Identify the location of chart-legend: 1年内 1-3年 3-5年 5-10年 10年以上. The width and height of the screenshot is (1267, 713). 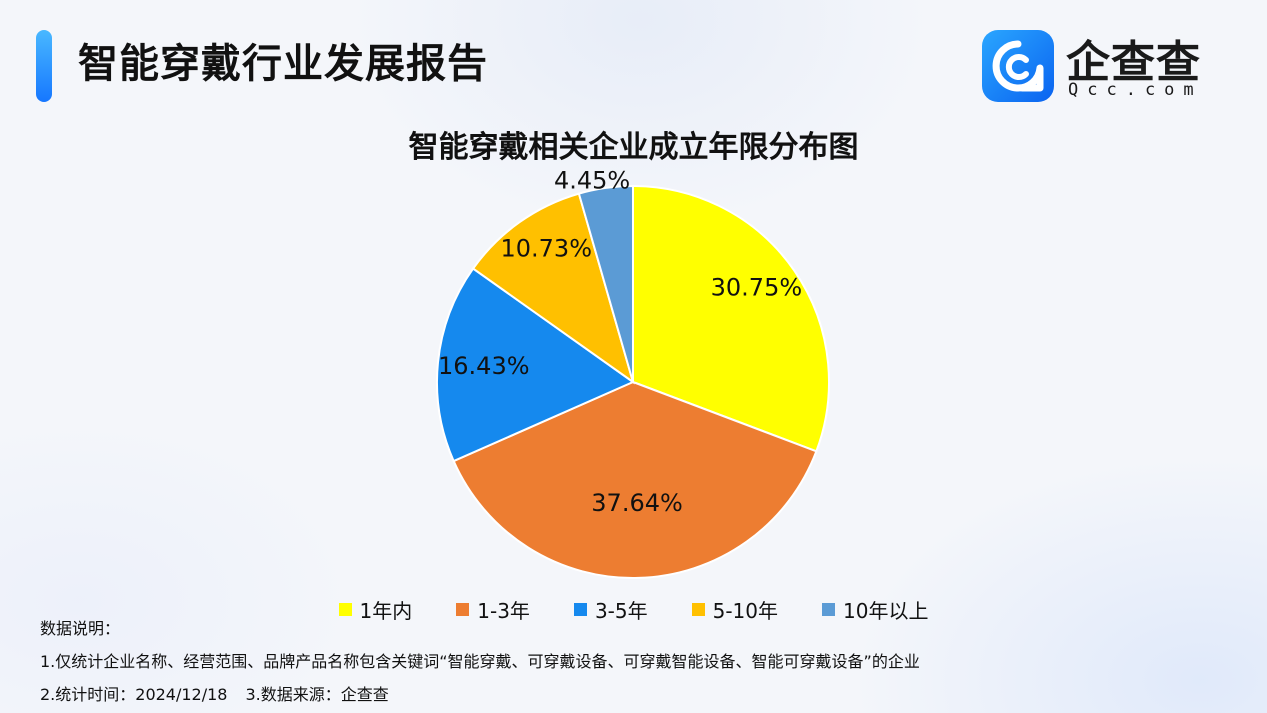
(633, 609).